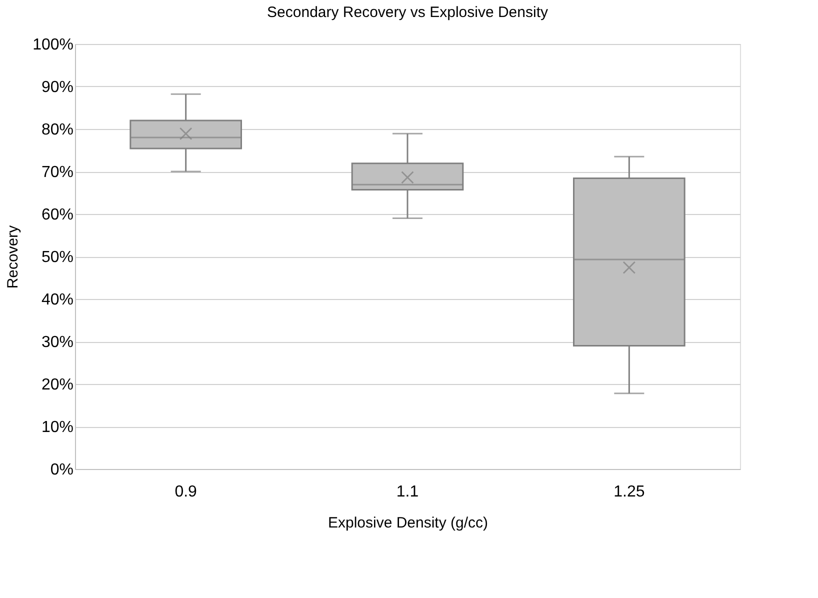 The height and width of the screenshot is (598, 818). What do you see at coordinates (57, 427) in the screenshot?
I see `y-tick-label: 10%` at bounding box center [57, 427].